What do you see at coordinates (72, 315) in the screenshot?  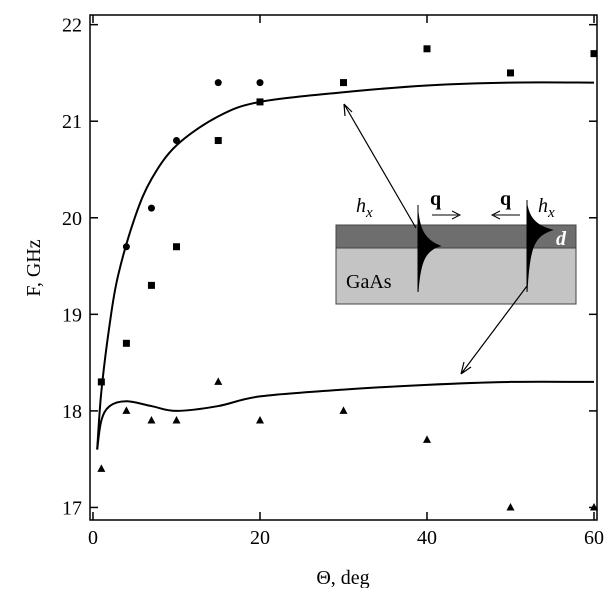 I see `y-tick-label: 19` at bounding box center [72, 315].